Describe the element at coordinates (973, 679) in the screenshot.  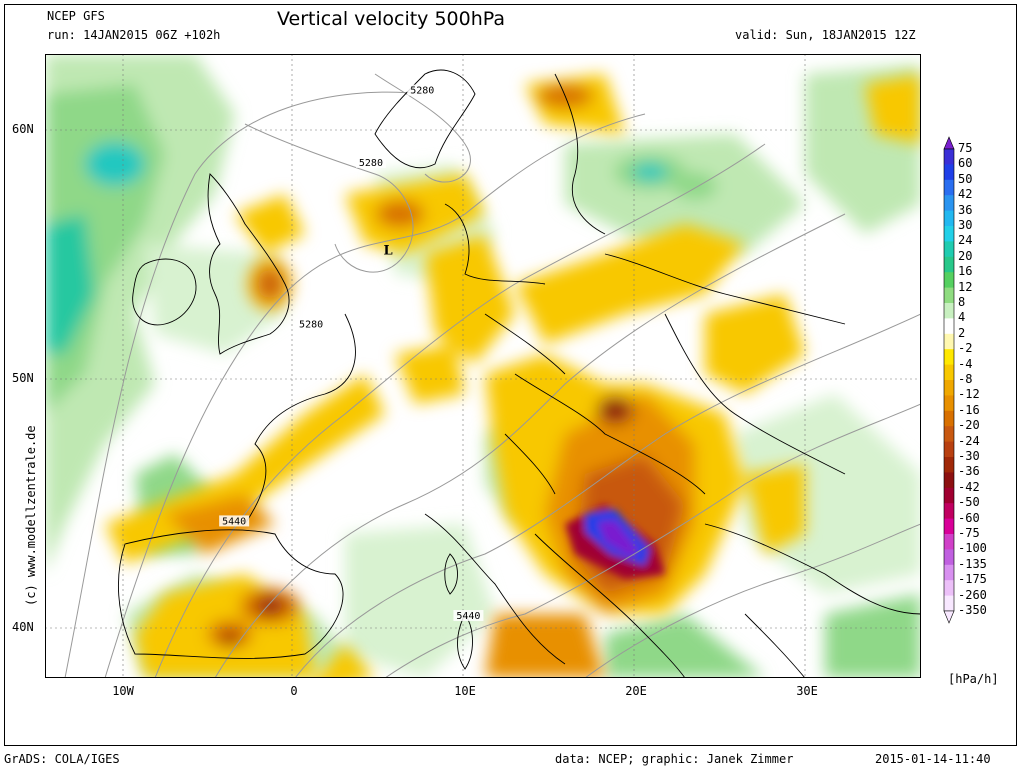
I see `legend-unit: [hPa/h]` at that location.